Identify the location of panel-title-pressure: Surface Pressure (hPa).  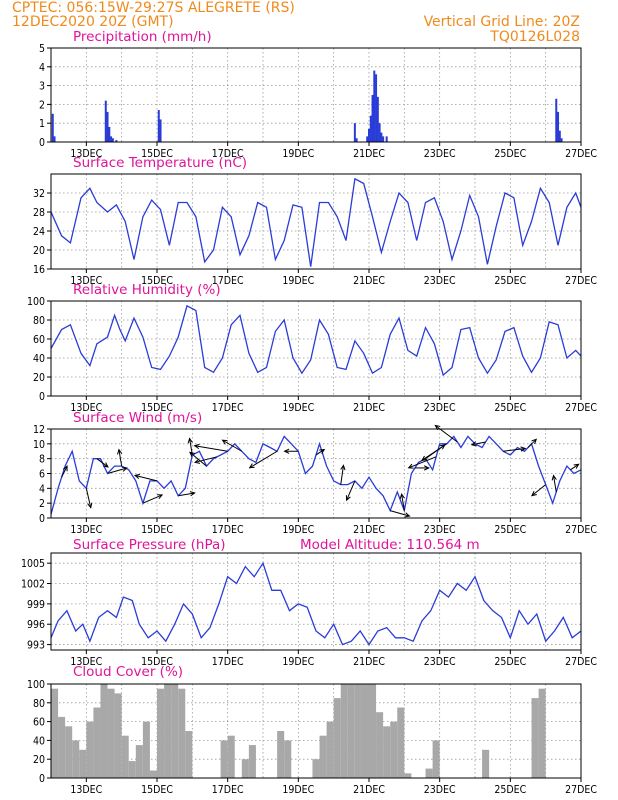
(149, 545).